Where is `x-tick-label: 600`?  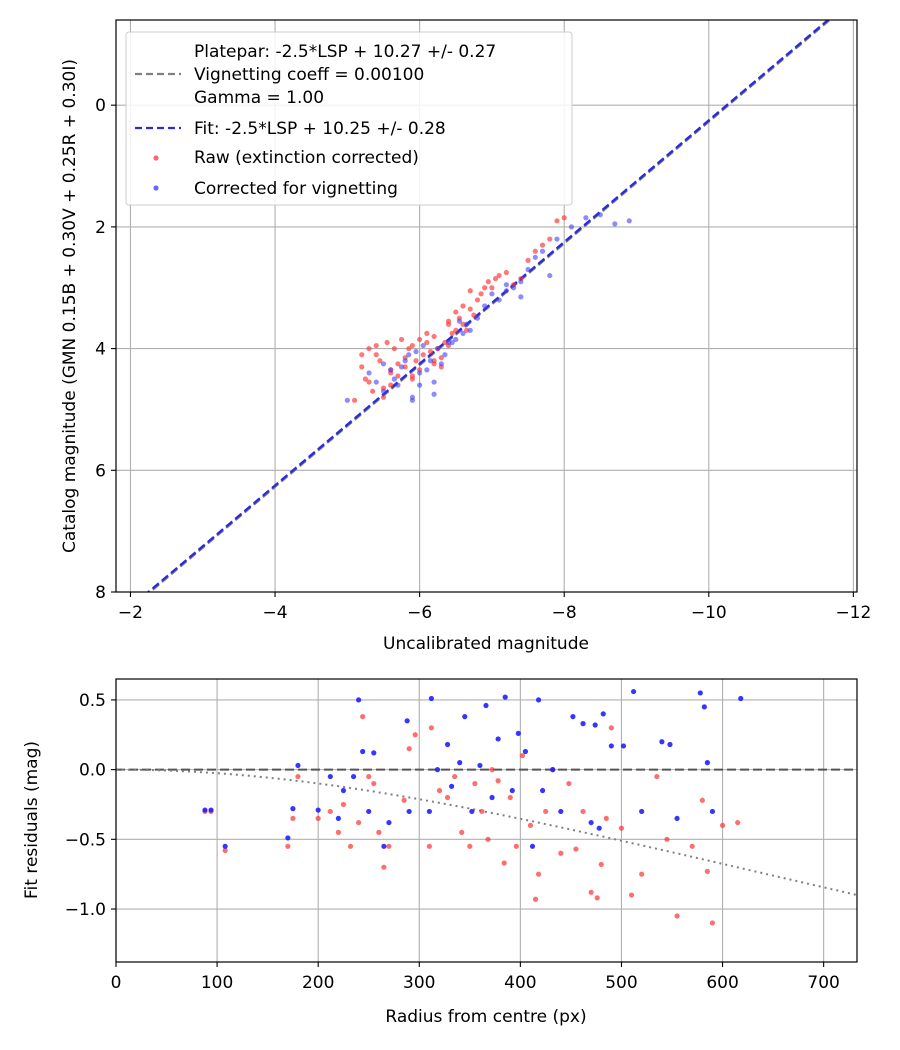
x-tick-label: 600 is located at coordinates (722, 983).